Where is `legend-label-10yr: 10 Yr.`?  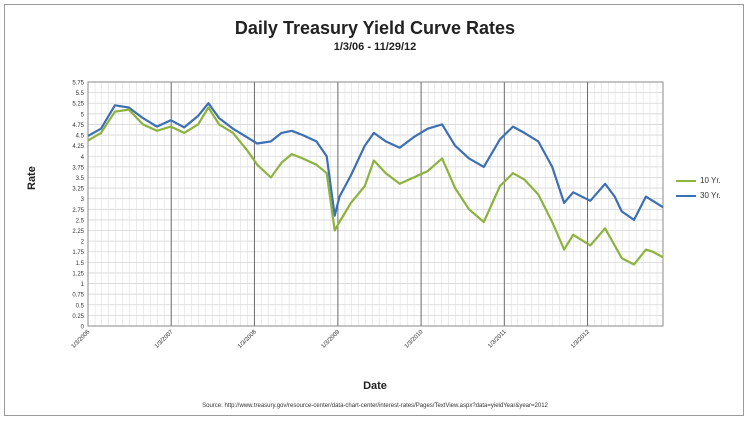 legend-label-10yr: 10 Yr. is located at coordinates (710, 180).